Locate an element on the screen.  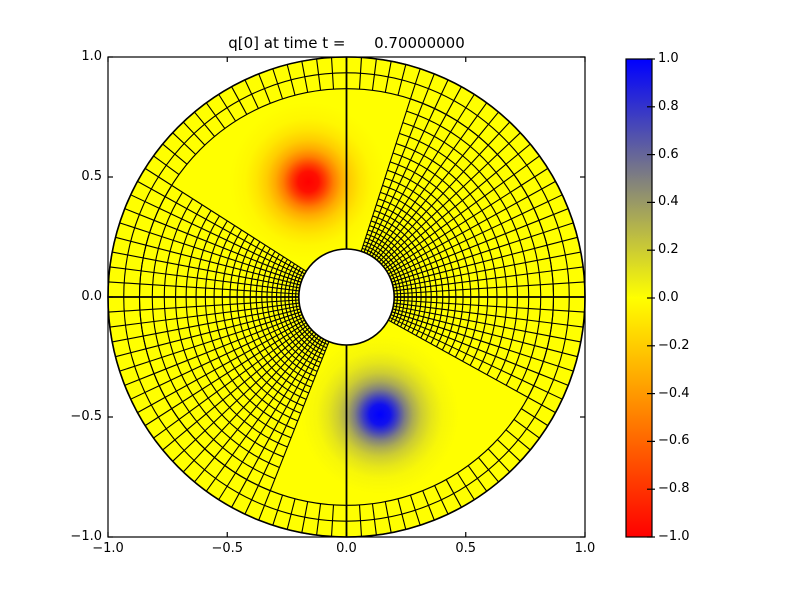
blob-positive-gaussian is located at coordinates (380, 414).